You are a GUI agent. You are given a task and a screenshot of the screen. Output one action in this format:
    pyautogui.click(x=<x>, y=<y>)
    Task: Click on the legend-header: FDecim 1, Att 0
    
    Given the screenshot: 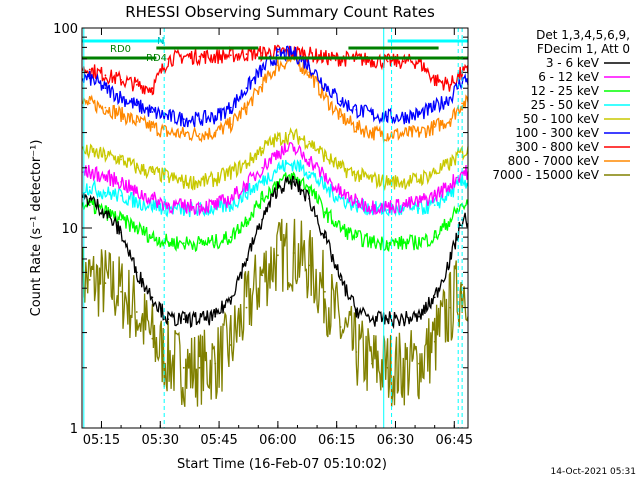 What is the action you would take?
    pyautogui.click(x=583, y=49)
    